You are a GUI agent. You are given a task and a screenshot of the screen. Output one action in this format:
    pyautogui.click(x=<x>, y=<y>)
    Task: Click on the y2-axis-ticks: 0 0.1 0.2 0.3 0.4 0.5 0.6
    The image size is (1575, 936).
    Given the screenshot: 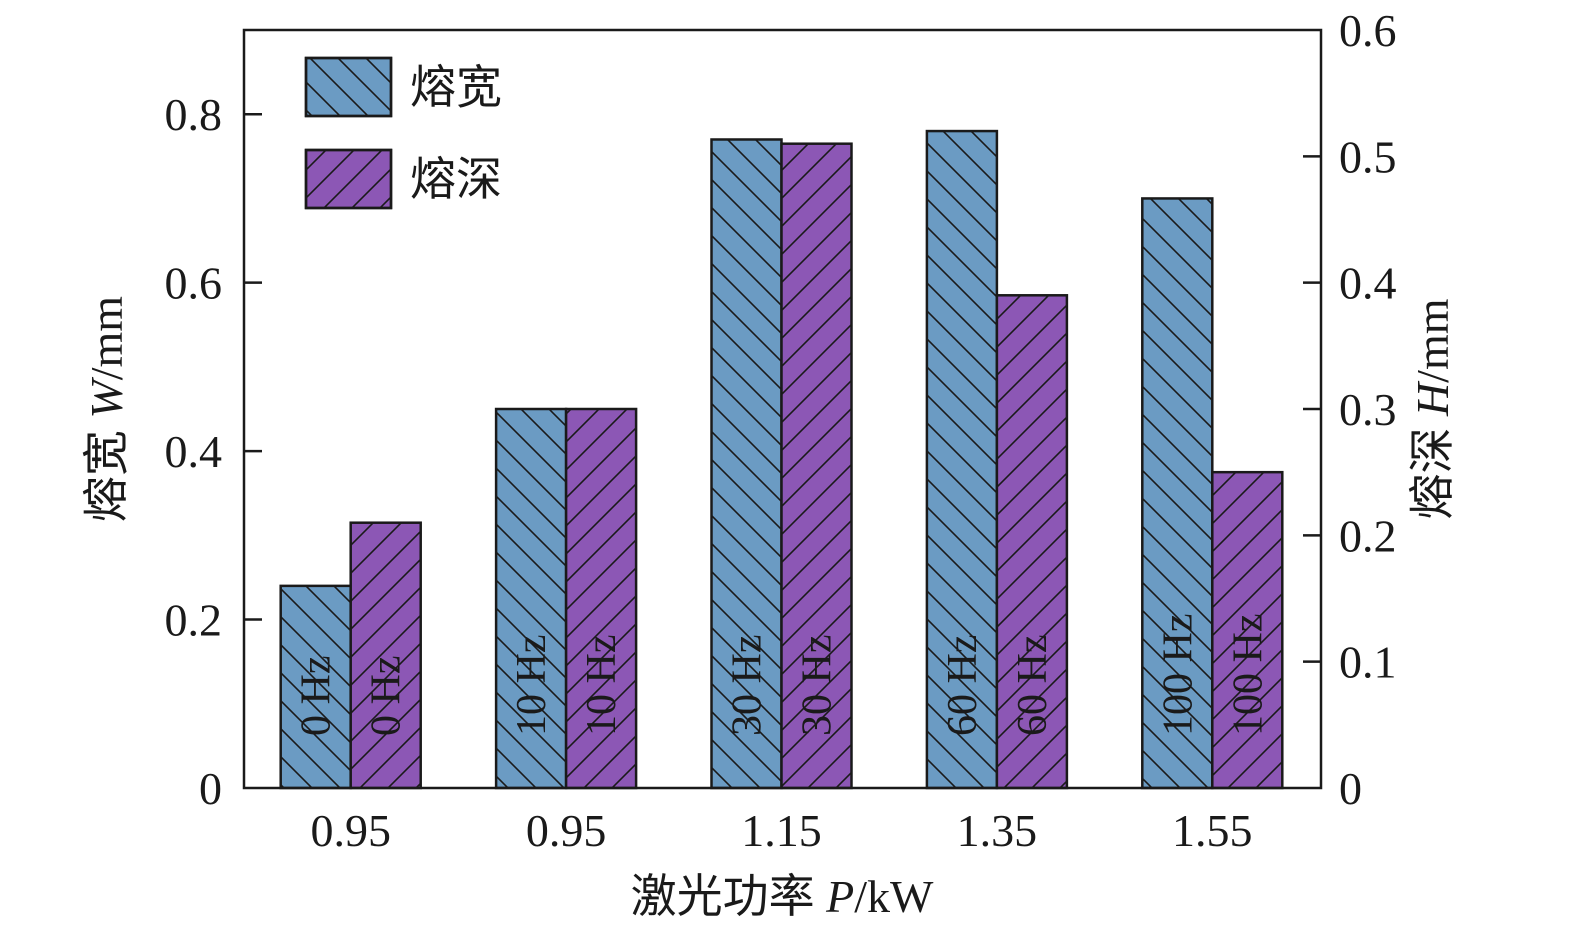 What is the action you would take?
    pyautogui.click(x=1350, y=409)
    